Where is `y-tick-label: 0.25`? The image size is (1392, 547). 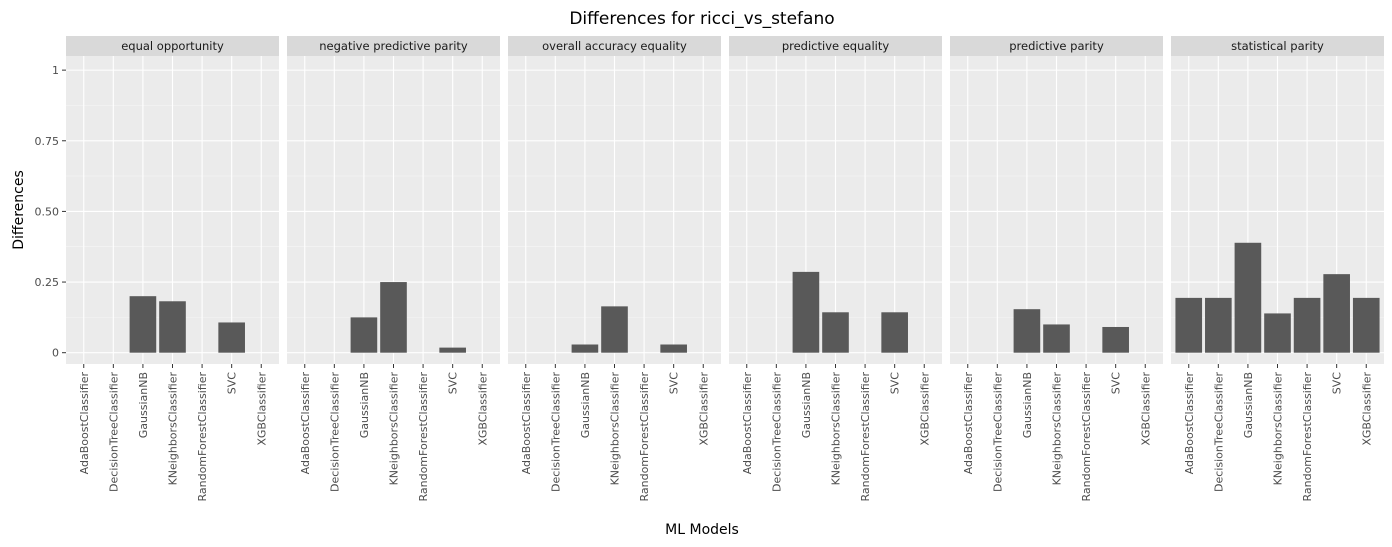 y-tick-label: 0.25 is located at coordinates (47, 282).